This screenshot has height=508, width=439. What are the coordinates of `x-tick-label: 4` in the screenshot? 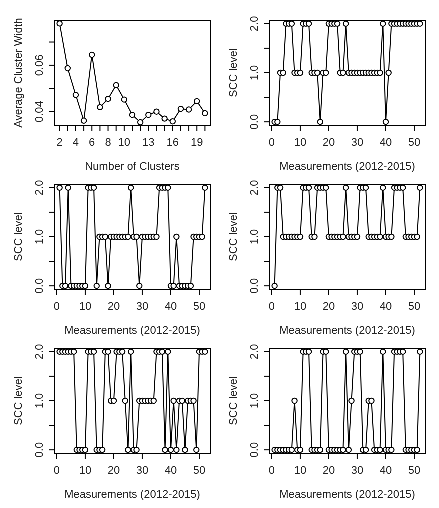 It's located at (76, 143).